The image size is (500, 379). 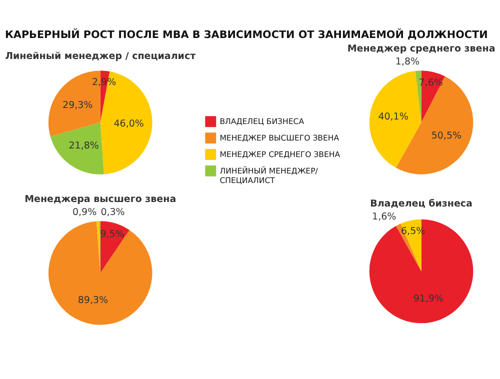 What do you see at coordinates (421, 49) in the screenshot?
I see `chart-title: Менеджер среднего звена` at bounding box center [421, 49].